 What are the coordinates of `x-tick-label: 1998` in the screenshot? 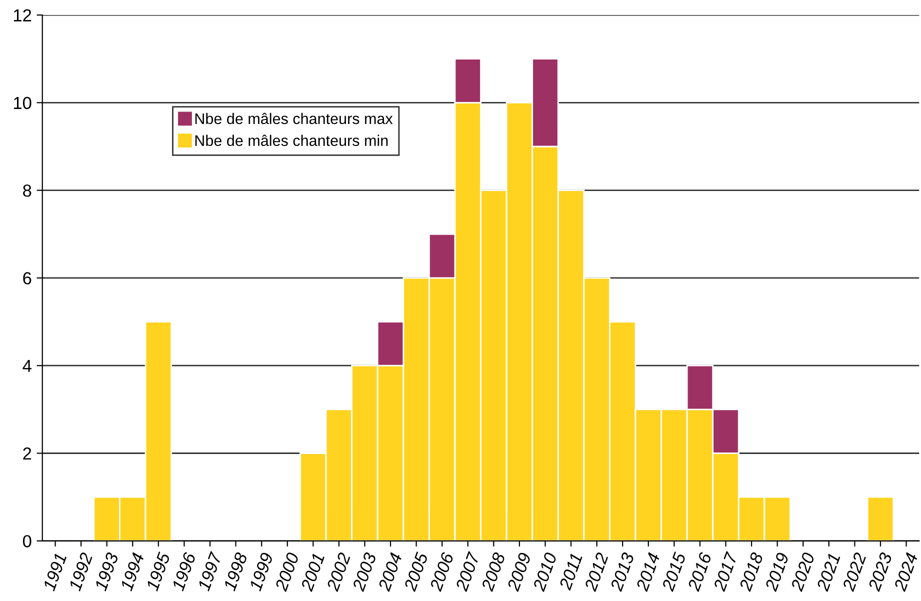 It's located at (235, 572).